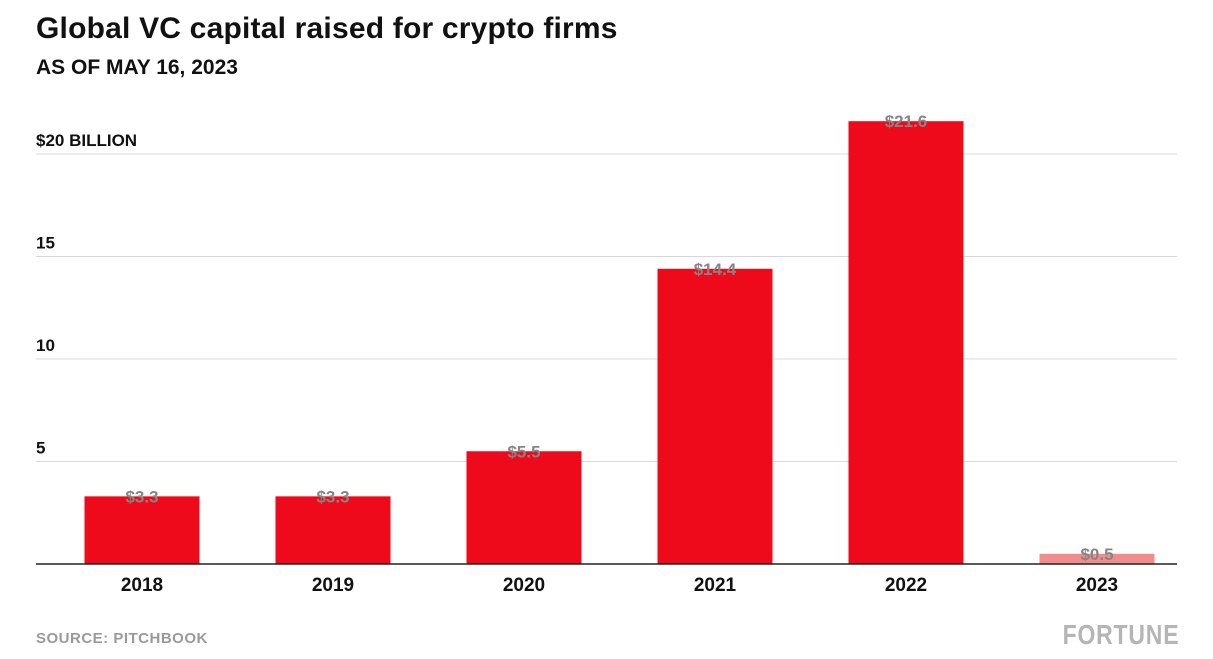 The width and height of the screenshot is (1213, 659). I want to click on value-label-2018: $3.3, so click(141, 496).